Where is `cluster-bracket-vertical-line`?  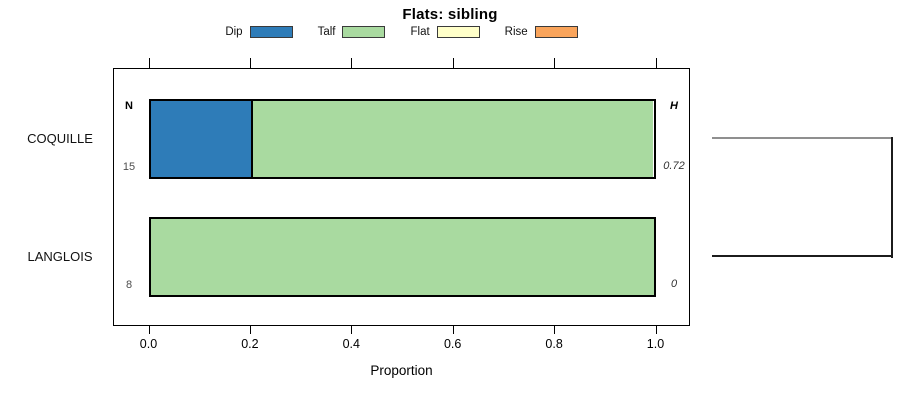
cluster-bracket-vertical-line is located at coordinates (892, 197).